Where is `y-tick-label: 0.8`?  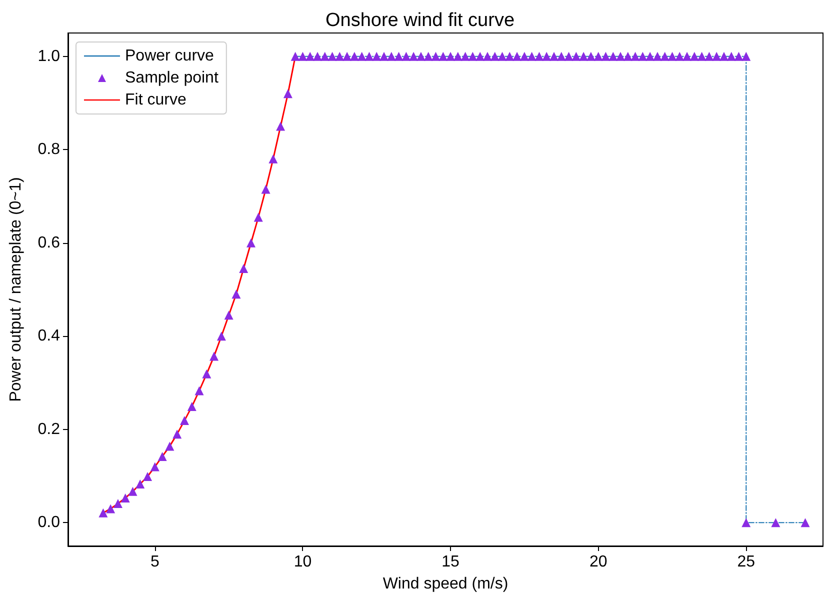
y-tick-label: 0.8 is located at coordinates (49, 149).